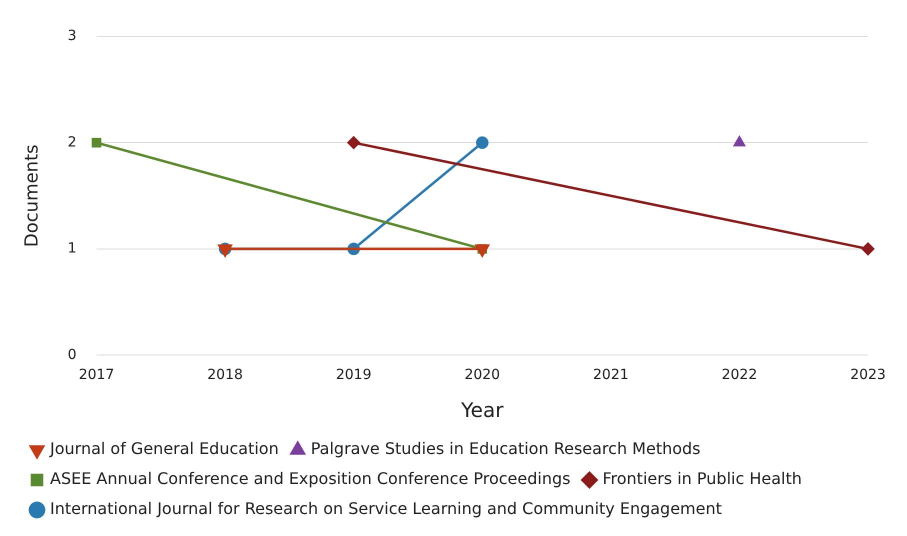 The height and width of the screenshot is (536, 907). I want to click on x-axis-title: Year, so click(482, 410).